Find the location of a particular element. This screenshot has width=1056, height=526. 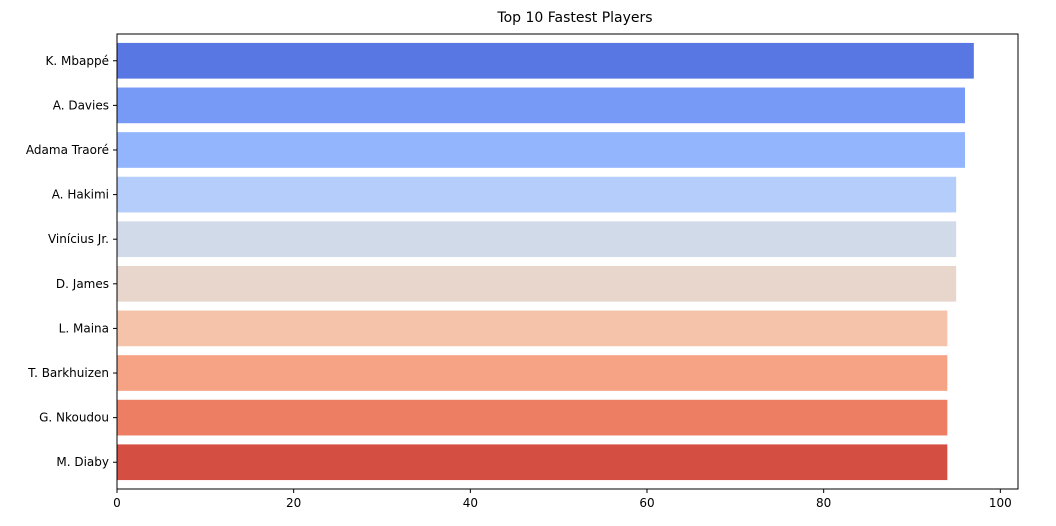

y-tick-label: K. Mbappé is located at coordinates (77, 61).